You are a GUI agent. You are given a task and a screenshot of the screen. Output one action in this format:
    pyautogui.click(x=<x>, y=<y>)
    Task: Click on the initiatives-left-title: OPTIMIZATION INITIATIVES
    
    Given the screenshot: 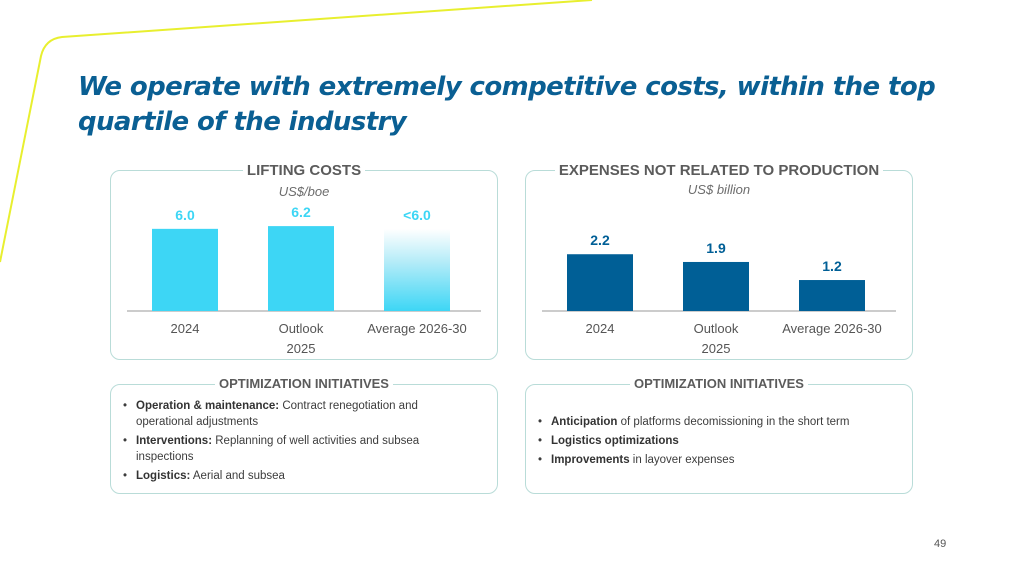 What is the action you would take?
    pyautogui.click(x=304, y=384)
    